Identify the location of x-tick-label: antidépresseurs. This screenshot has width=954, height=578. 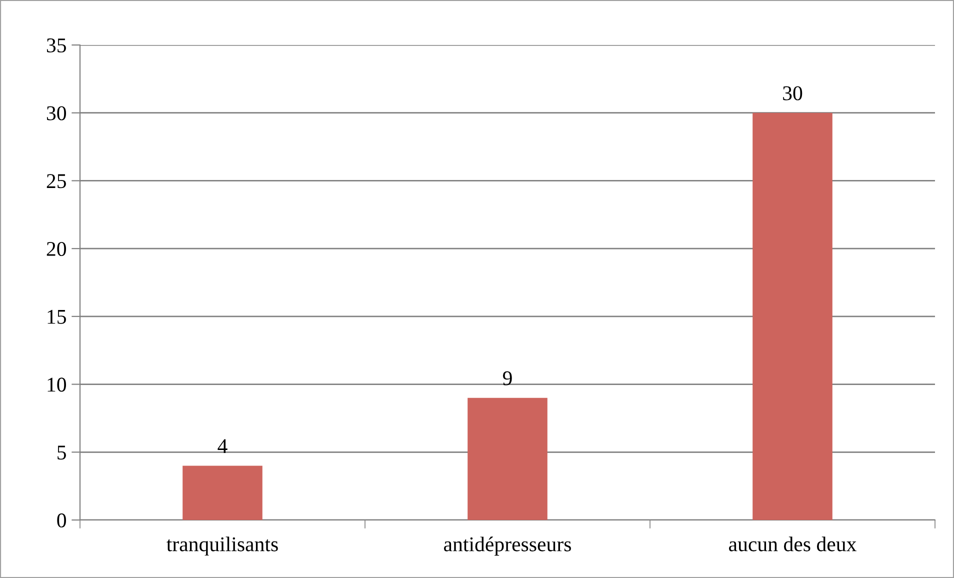
(507, 546).